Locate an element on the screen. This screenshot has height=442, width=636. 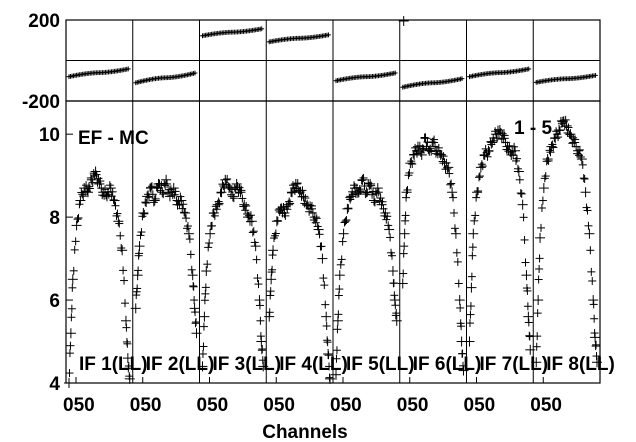
top-outlier-point is located at coordinates (403, 21).